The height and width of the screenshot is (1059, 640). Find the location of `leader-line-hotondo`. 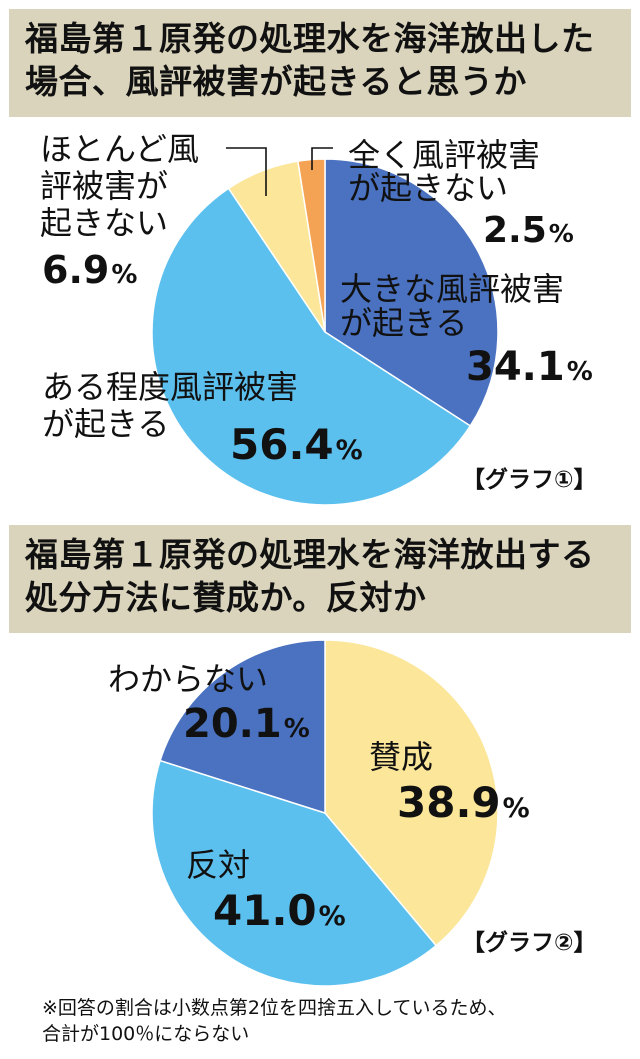

leader-line-hotondo is located at coordinates (246, 171).